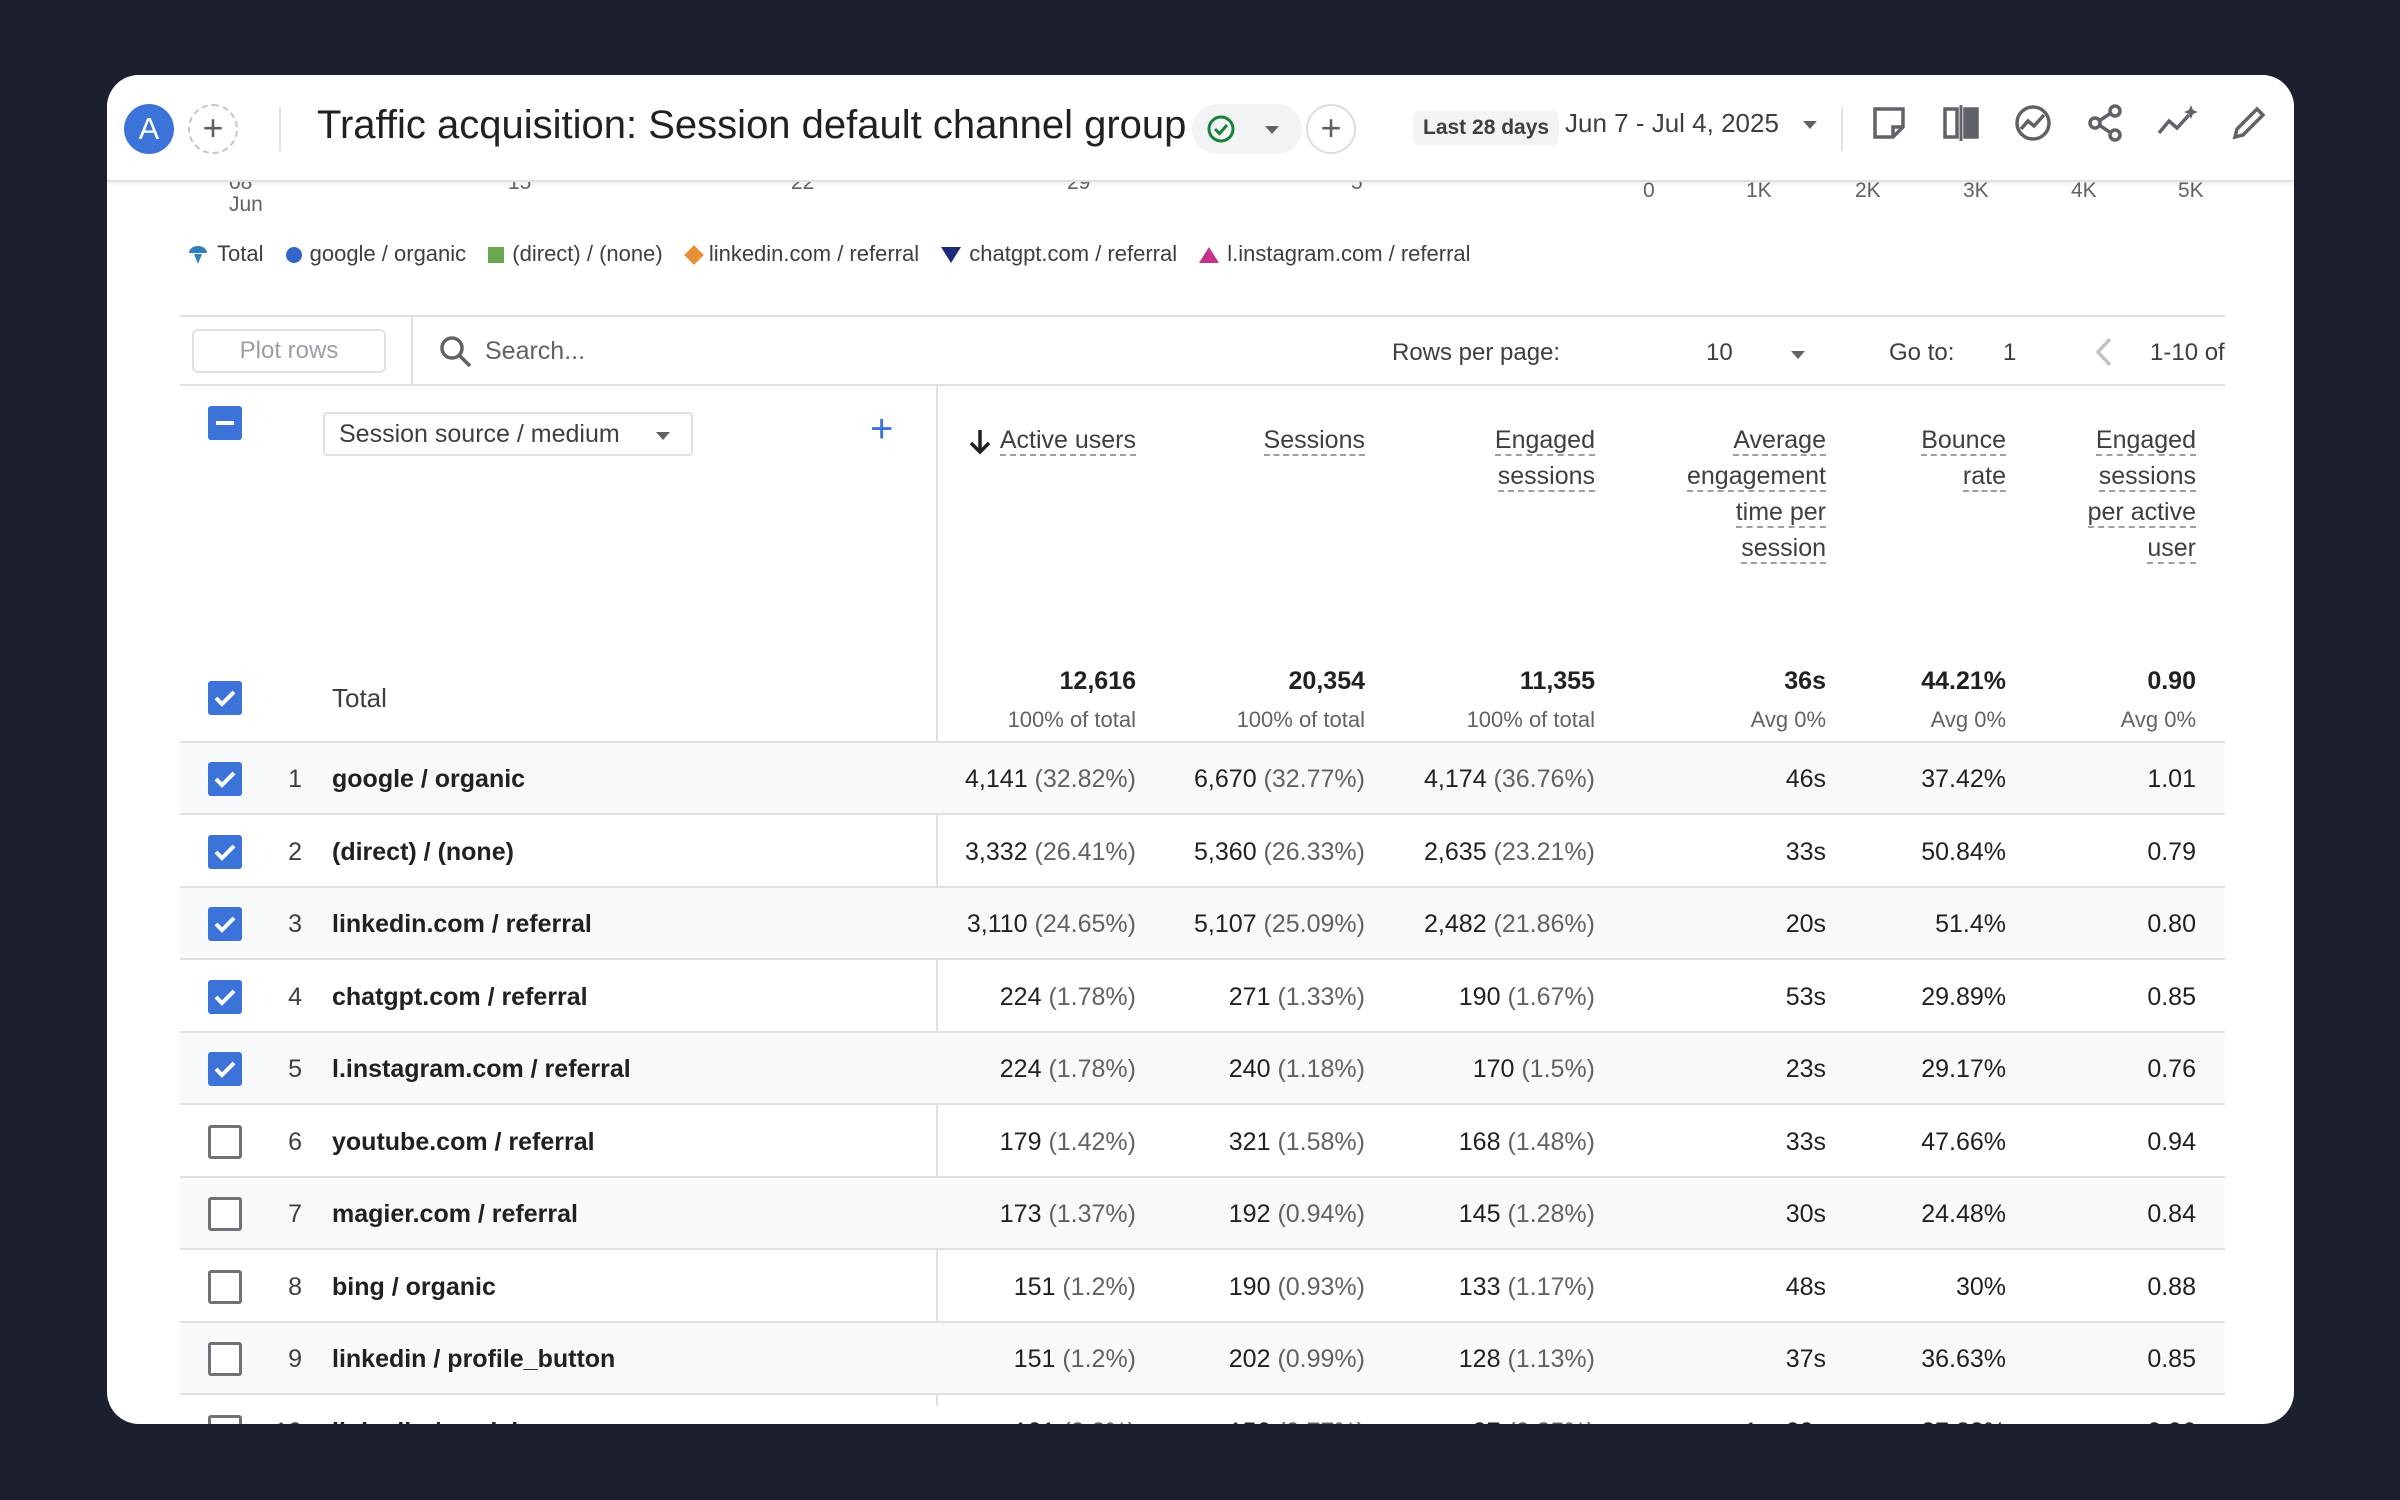  What do you see at coordinates (1731, 1287) in the screenshot?
I see `cell-avg-engagement: 48s` at bounding box center [1731, 1287].